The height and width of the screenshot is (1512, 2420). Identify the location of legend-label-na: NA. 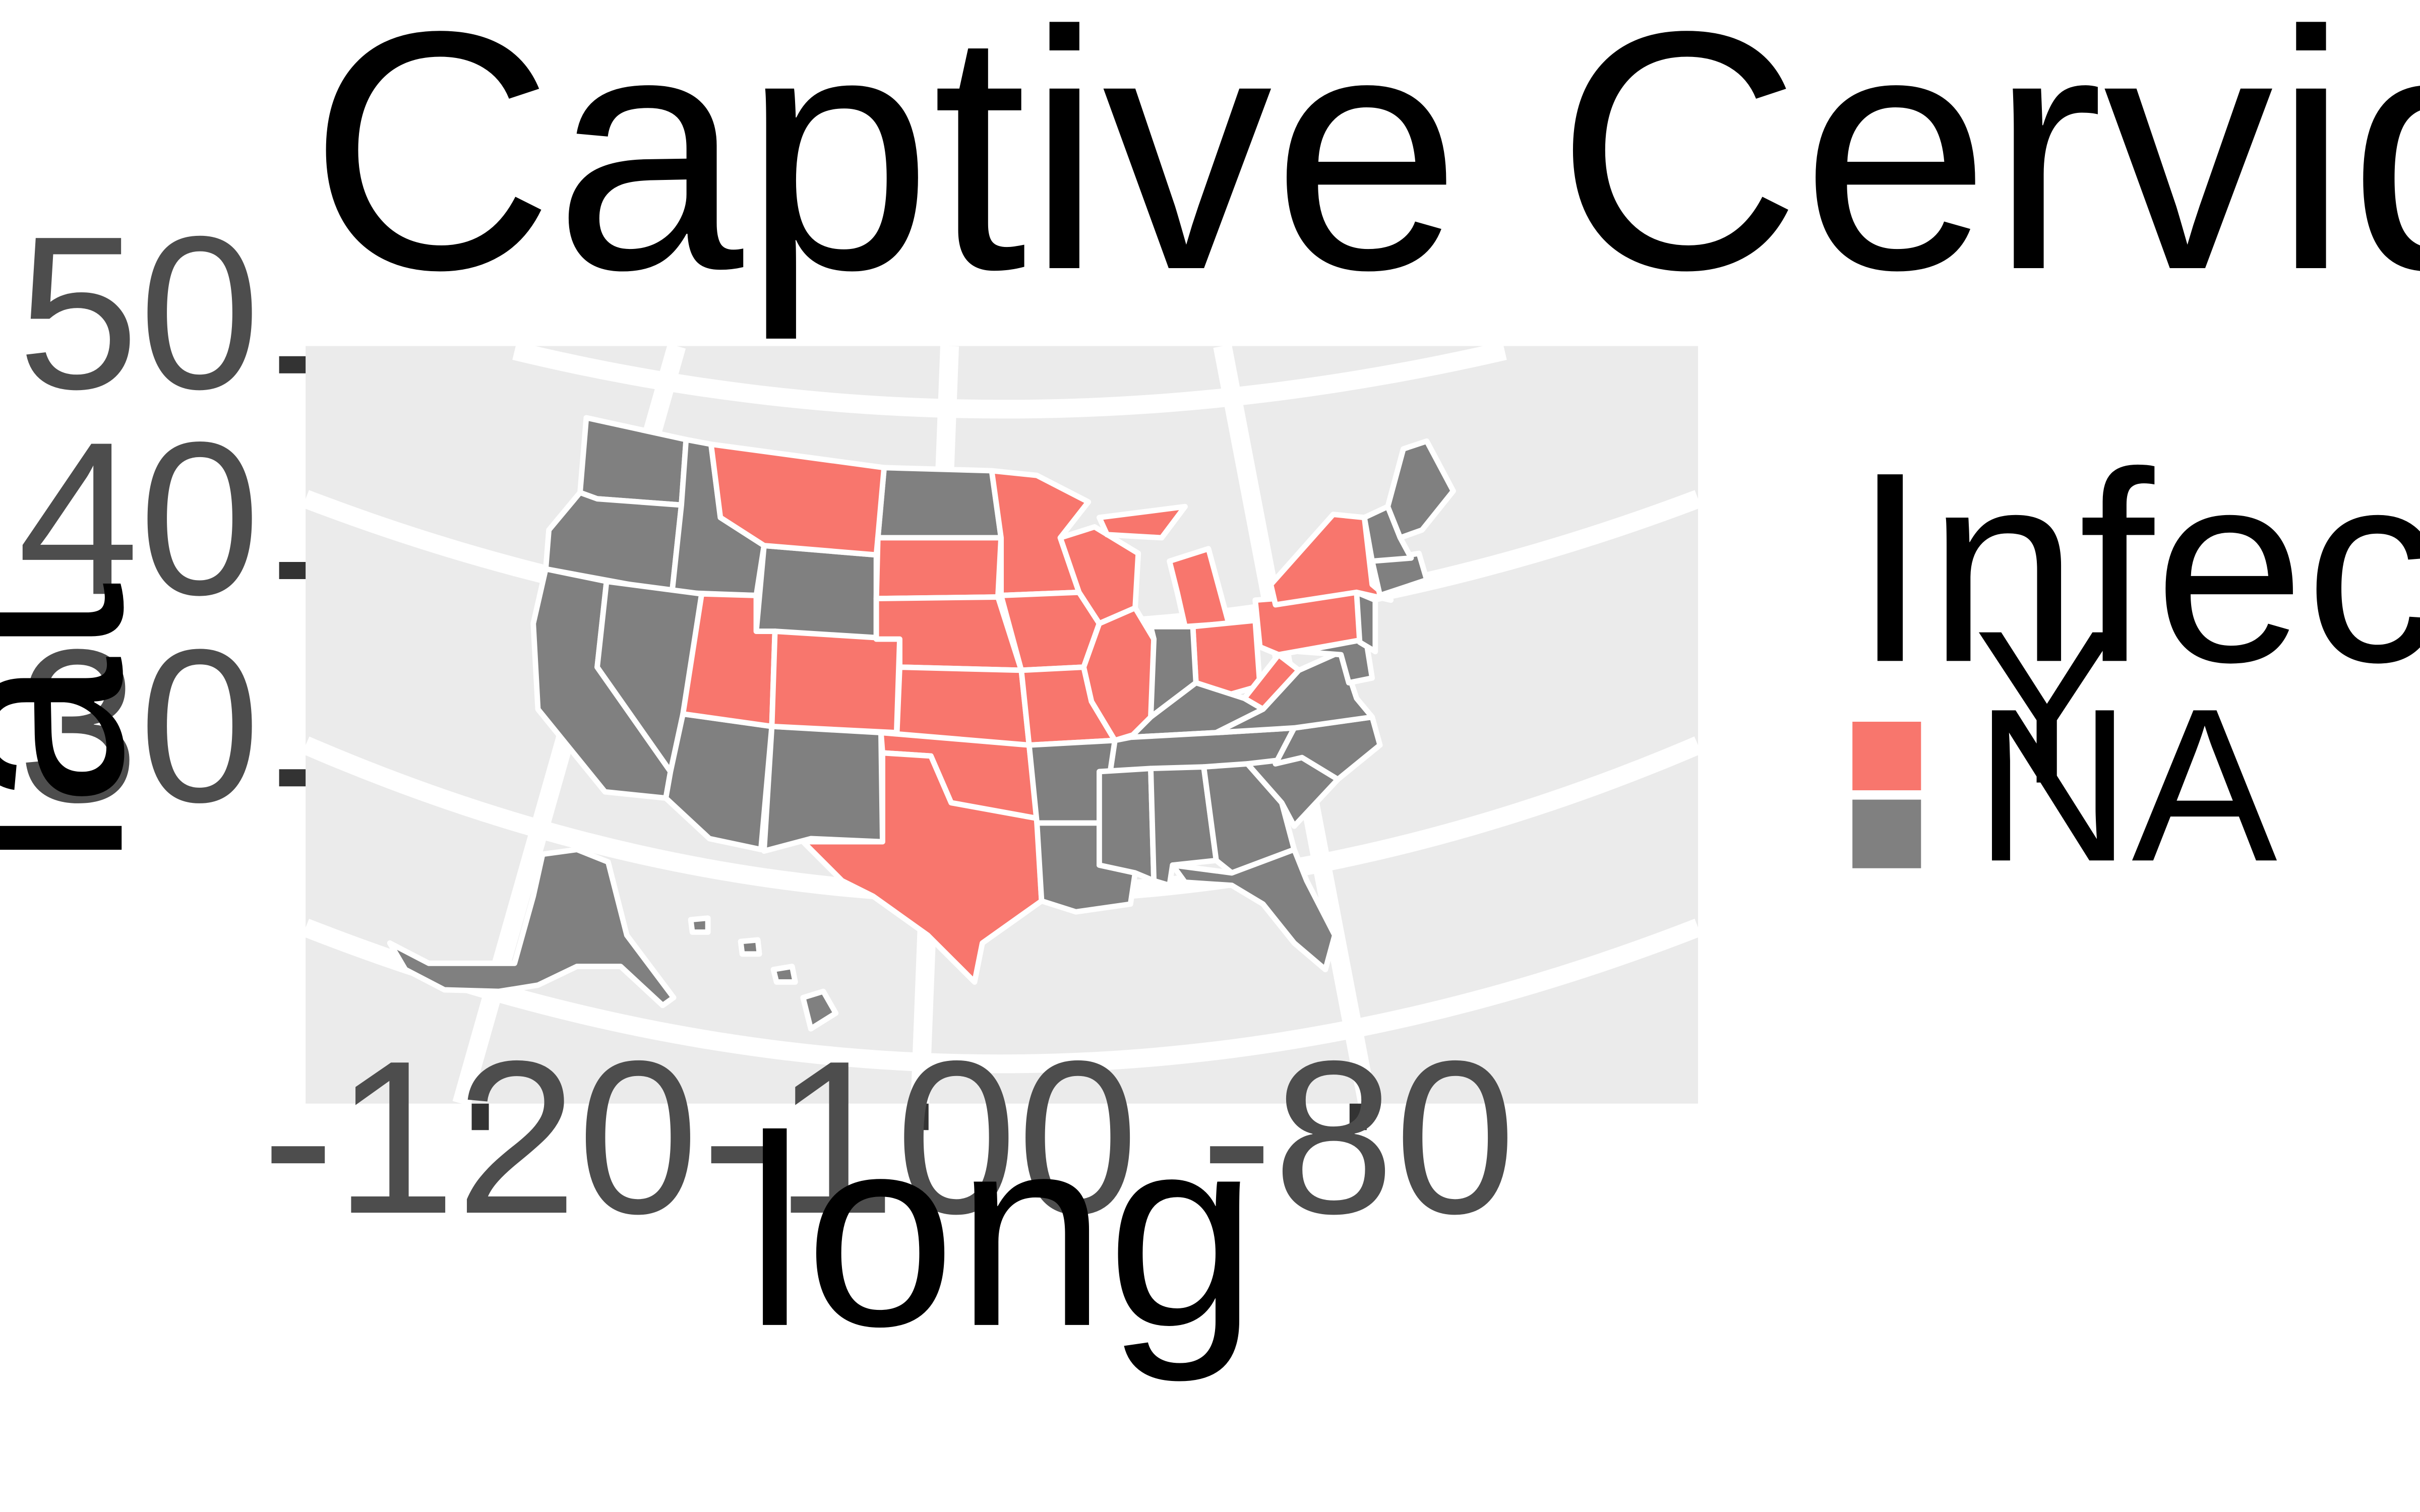
(2126, 785).